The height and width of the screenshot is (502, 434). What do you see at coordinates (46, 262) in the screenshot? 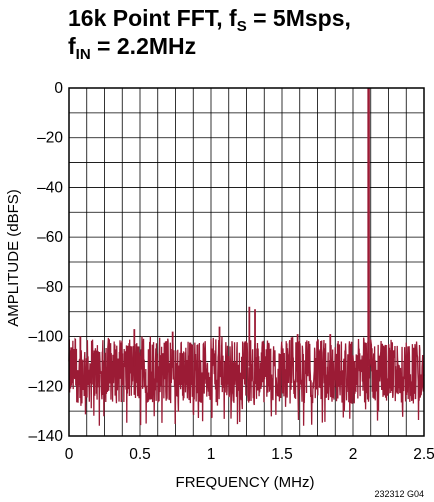
I see `y-tick-labels: 0 –20 –40 –60 –80 –100 –120 –140` at bounding box center [46, 262].